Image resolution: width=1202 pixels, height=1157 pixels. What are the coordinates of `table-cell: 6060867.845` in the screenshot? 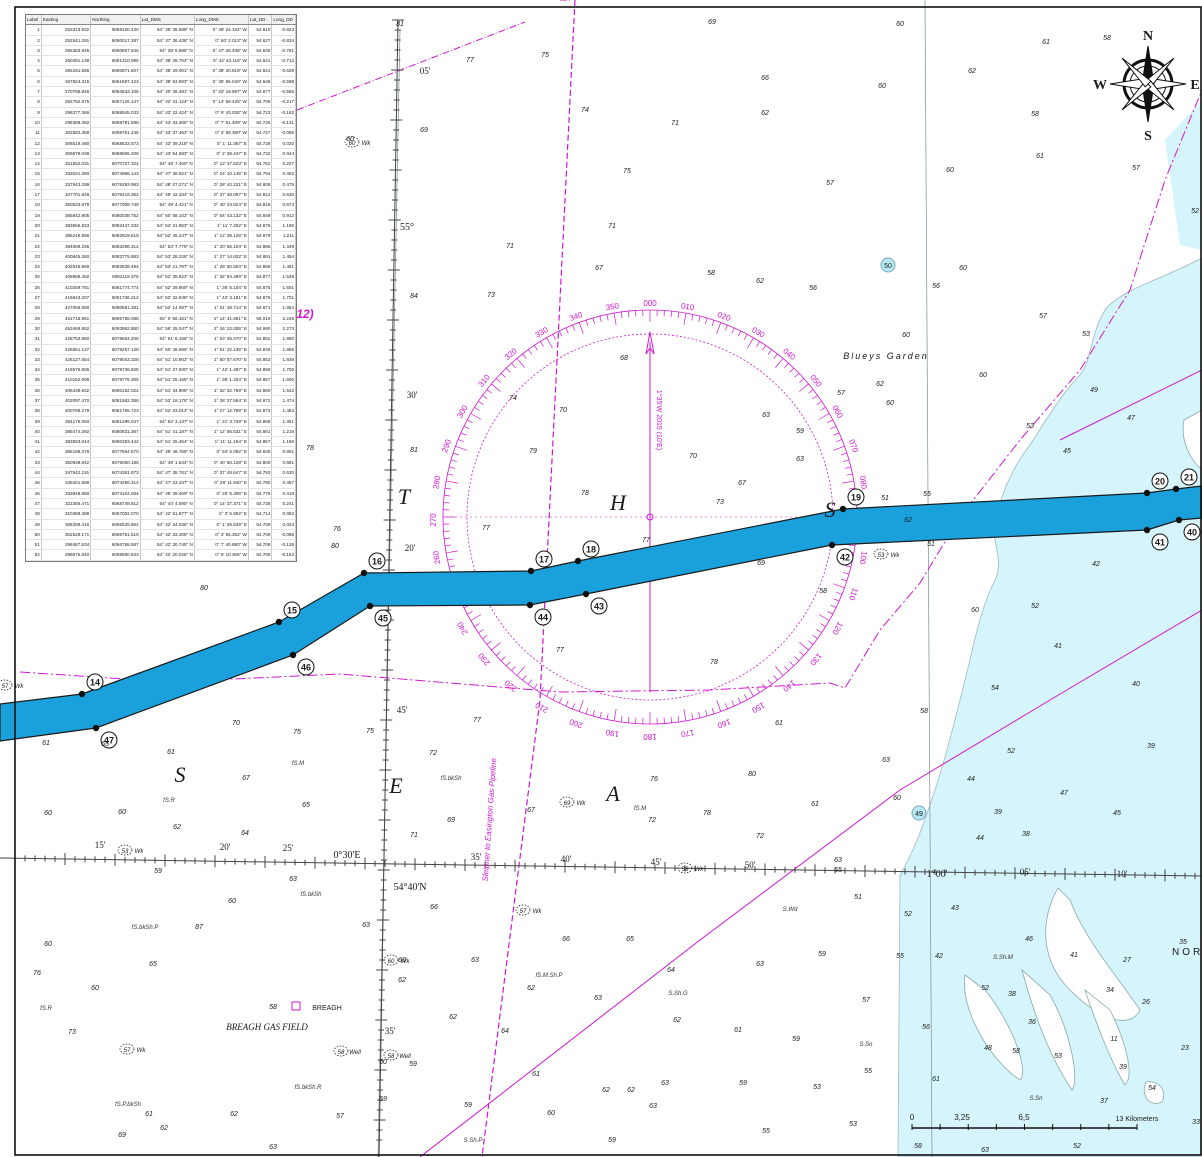 It's located at (115, 51).